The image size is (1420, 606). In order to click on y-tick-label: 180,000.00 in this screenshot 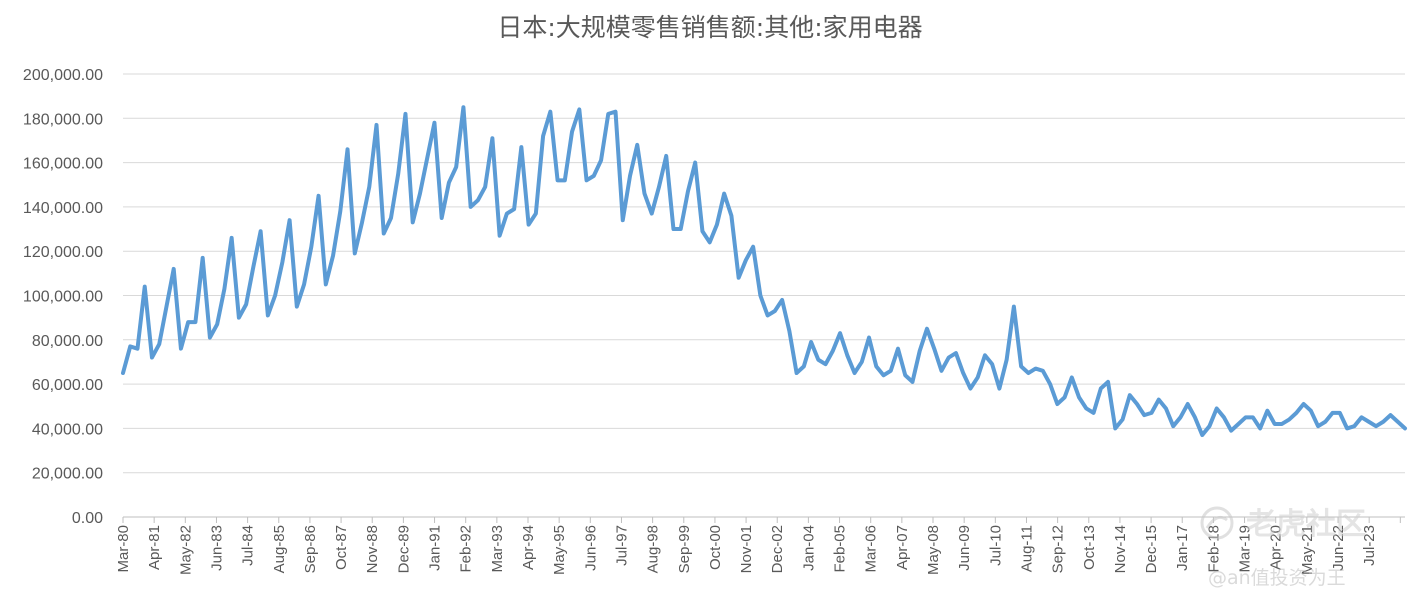, I will do `click(63, 119)`.